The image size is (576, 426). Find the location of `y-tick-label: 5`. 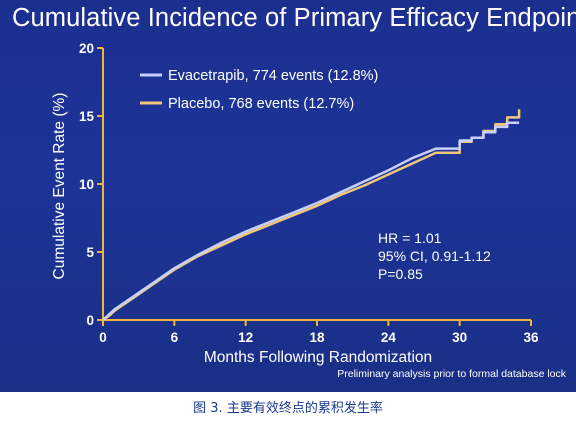

y-tick-label: 5 is located at coordinates (90, 252).